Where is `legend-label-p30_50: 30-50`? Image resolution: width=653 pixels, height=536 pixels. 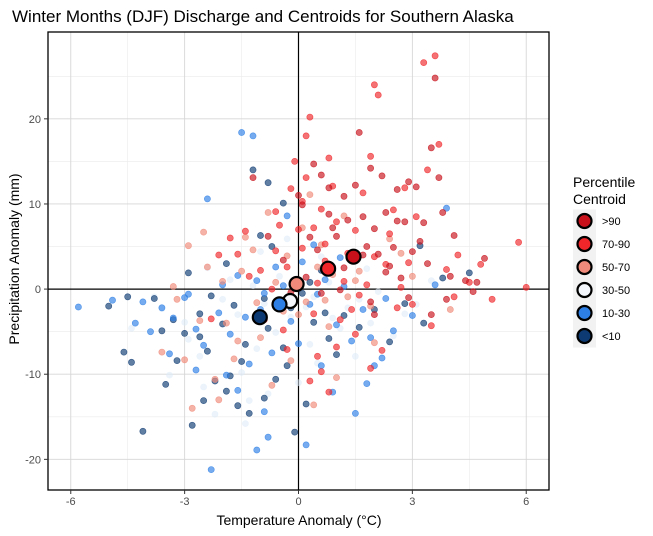 legend-label-p30_50: 30-50 is located at coordinates (616, 291).